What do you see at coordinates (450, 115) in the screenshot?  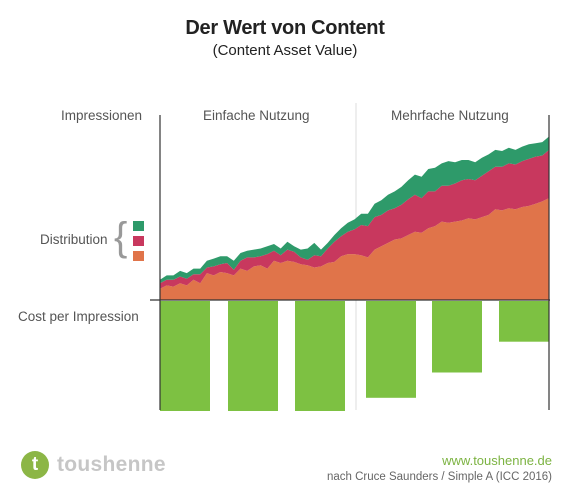 I see `section-label-multiple-use: Mehrfache Nutzung` at bounding box center [450, 115].